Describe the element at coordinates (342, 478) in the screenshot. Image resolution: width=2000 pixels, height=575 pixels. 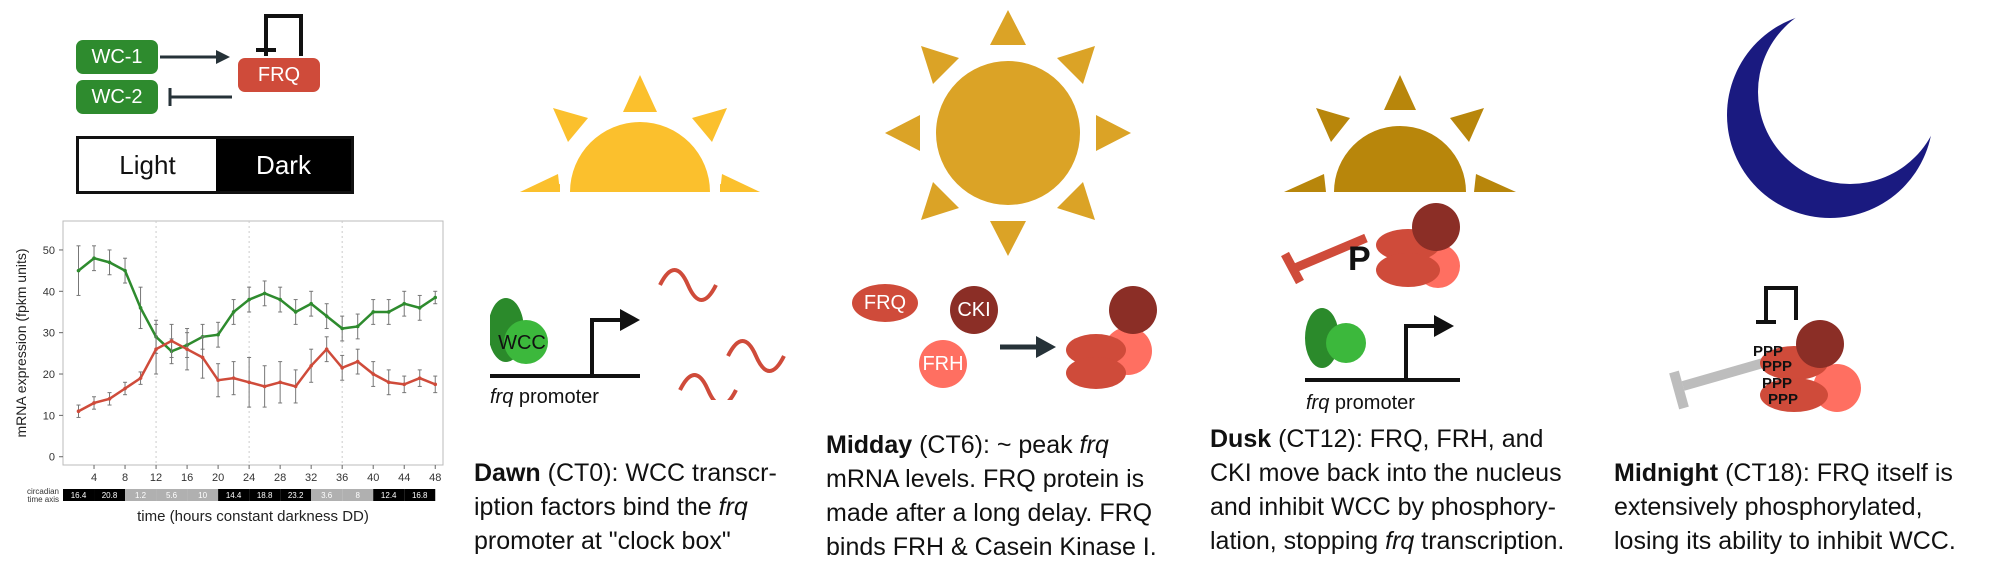
I see `x-tick-label: 36` at that location.